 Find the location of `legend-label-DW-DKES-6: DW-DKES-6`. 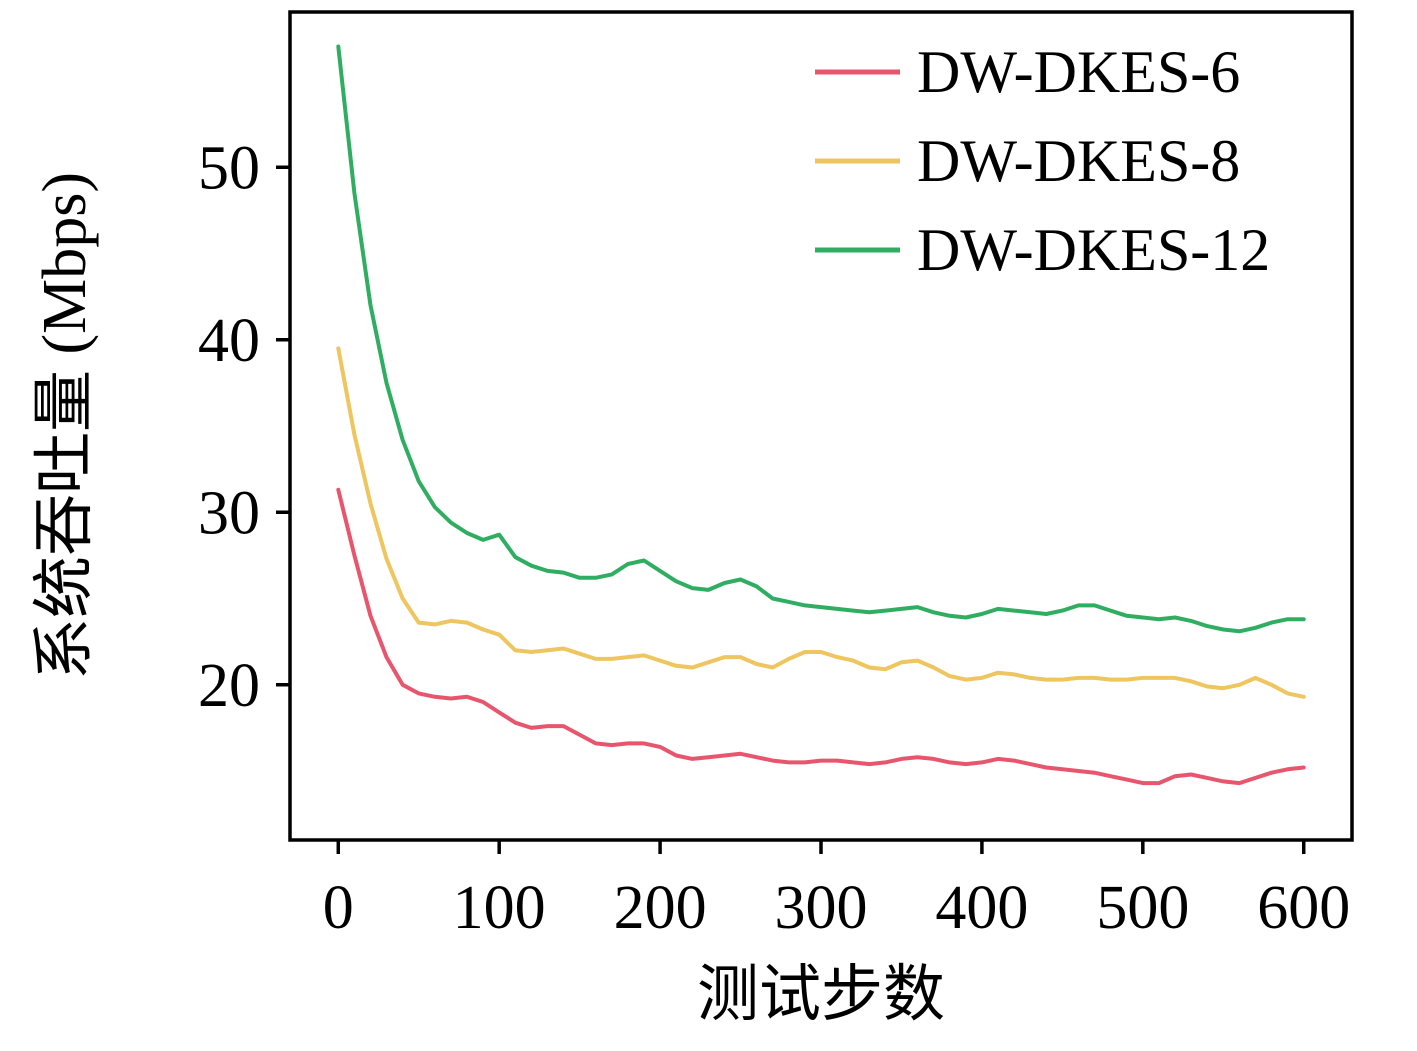

legend-label-DW-DKES-6: DW-DKES-6 is located at coordinates (1078, 72).